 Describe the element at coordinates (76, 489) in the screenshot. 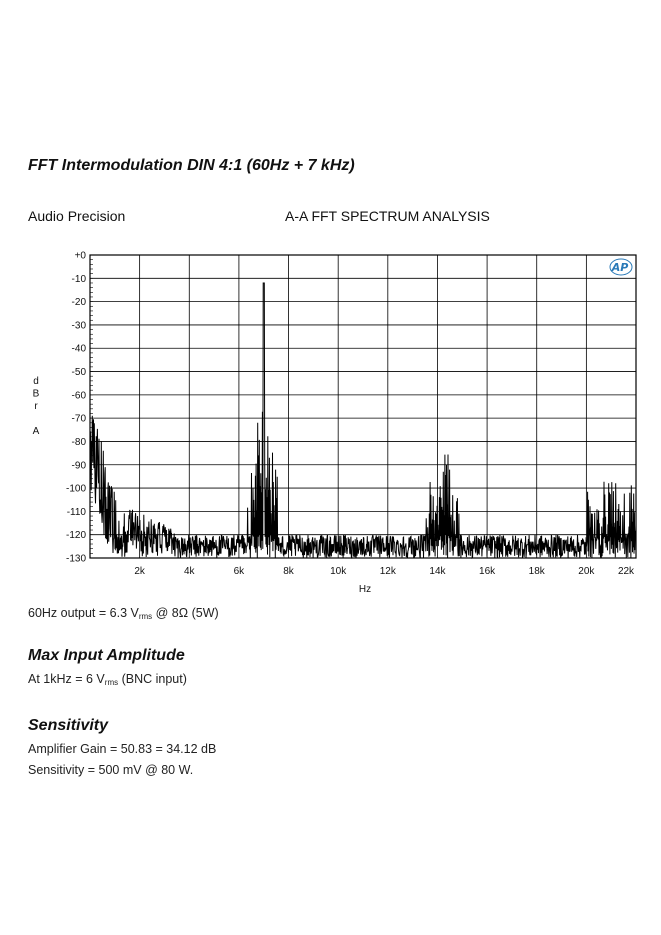

I see `y-tick-label: -100` at that location.